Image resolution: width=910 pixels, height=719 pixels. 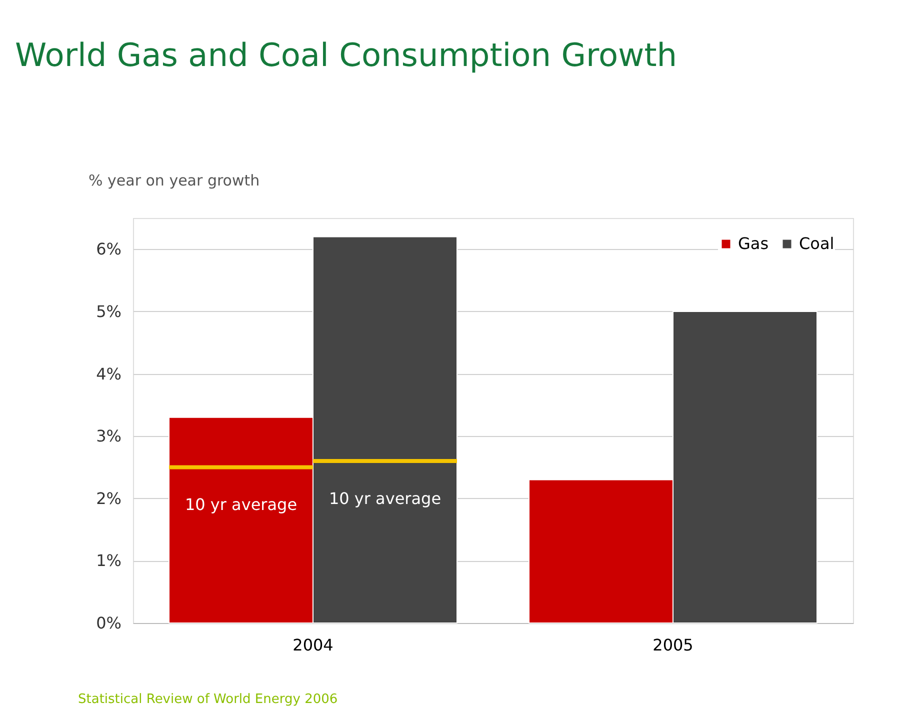 What do you see at coordinates (109, 374) in the screenshot?
I see `y-tick-label: 4%` at bounding box center [109, 374].